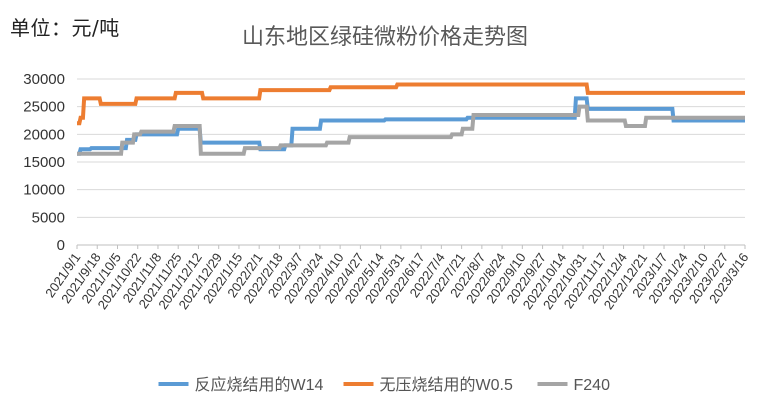 This screenshot has width=770, height=416. What do you see at coordinates (592, 385) in the screenshot?
I see `legend-label: F240` at bounding box center [592, 385].